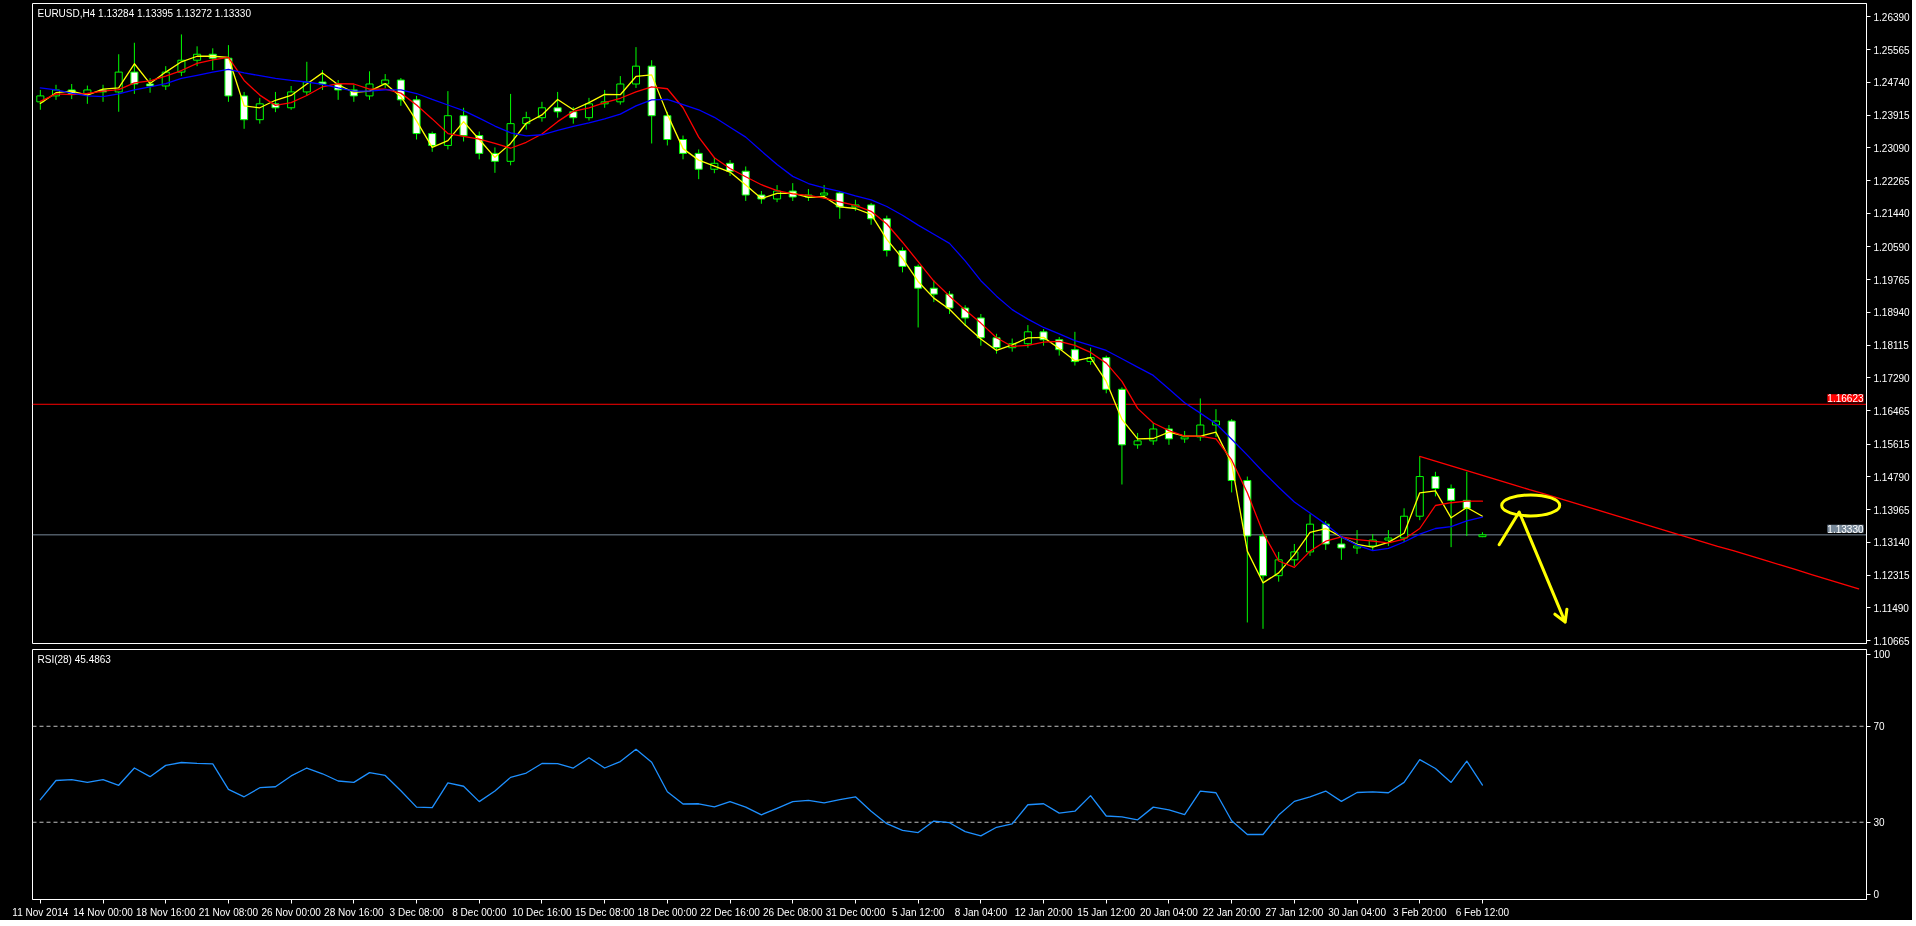 The image size is (1916, 926). What do you see at coordinates (1892, 378) in the screenshot?
I see `y-tick-label: 1.17290` at bounding box center [1892, 378].